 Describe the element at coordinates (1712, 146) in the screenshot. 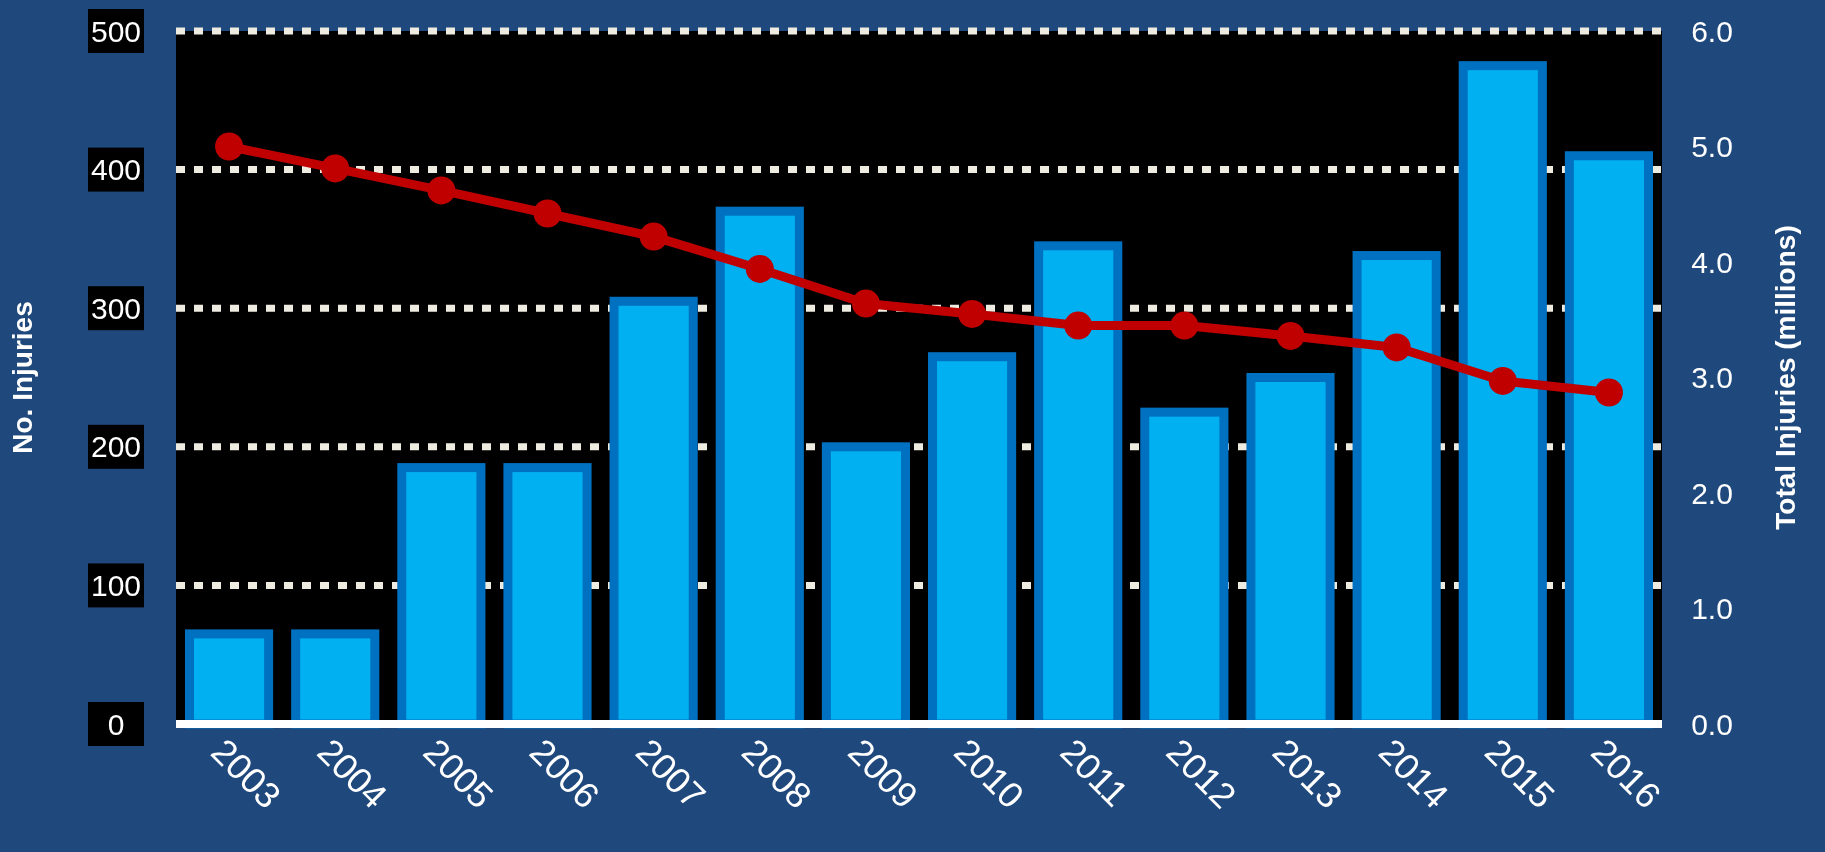

I see `y2-tick-label: 5.0` at that location.